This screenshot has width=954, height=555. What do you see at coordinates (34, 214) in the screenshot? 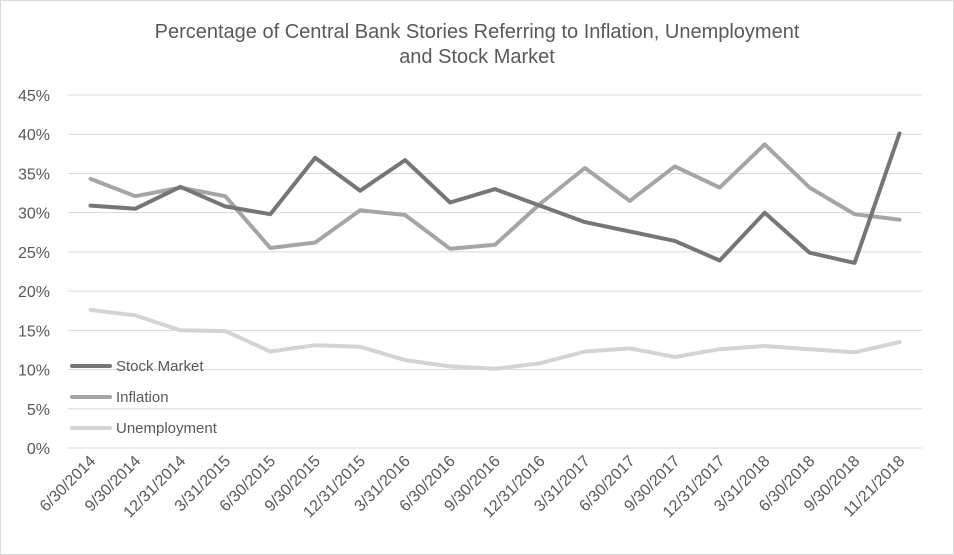
I see `y-tick-label: 30%` at bounding box center [34, 214].